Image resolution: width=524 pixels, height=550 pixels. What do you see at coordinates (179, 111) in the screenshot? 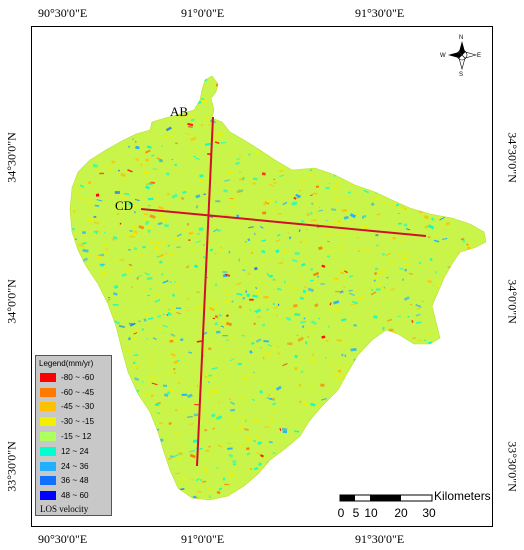
I see `profile-label-ab: AB` at bounding box center [179, 111].